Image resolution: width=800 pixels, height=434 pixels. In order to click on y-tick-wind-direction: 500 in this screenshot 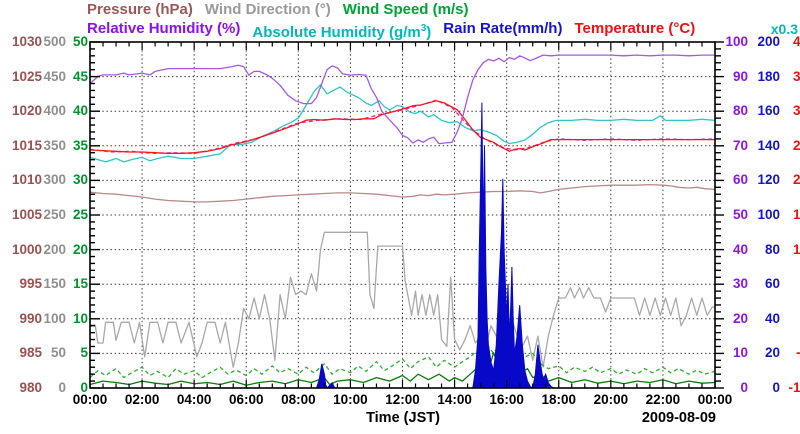, I will do `click(54, 41)`.